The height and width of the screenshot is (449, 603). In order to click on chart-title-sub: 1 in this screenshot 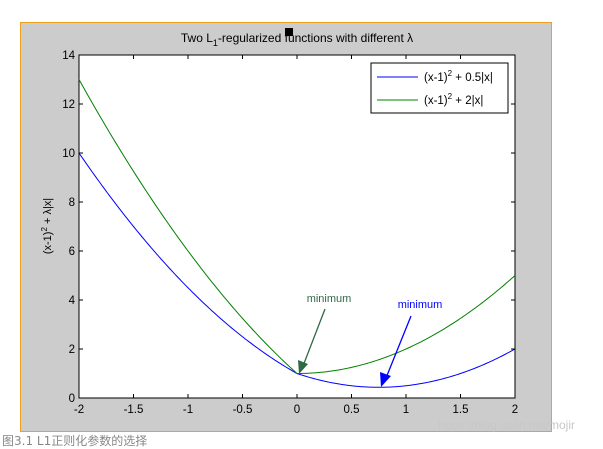, I will do `click(215, 43)`.